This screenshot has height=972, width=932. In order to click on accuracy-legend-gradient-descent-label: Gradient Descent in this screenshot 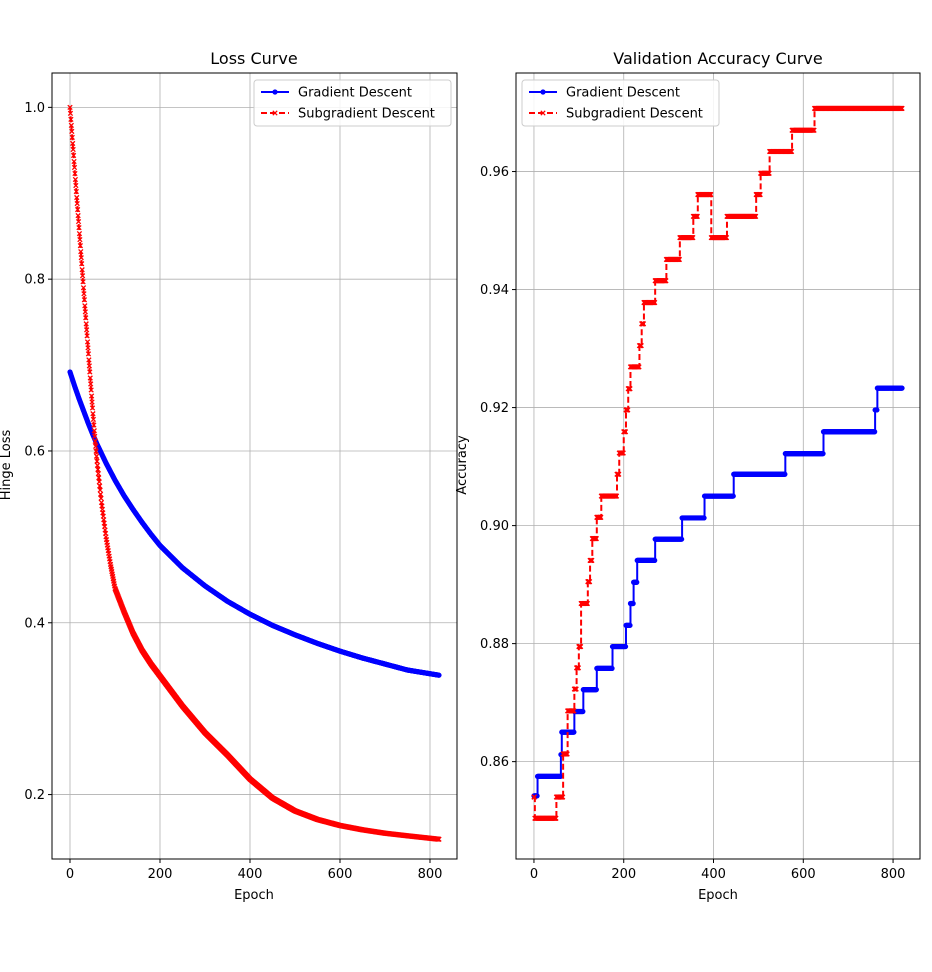, I will do `click(623, 93)`.